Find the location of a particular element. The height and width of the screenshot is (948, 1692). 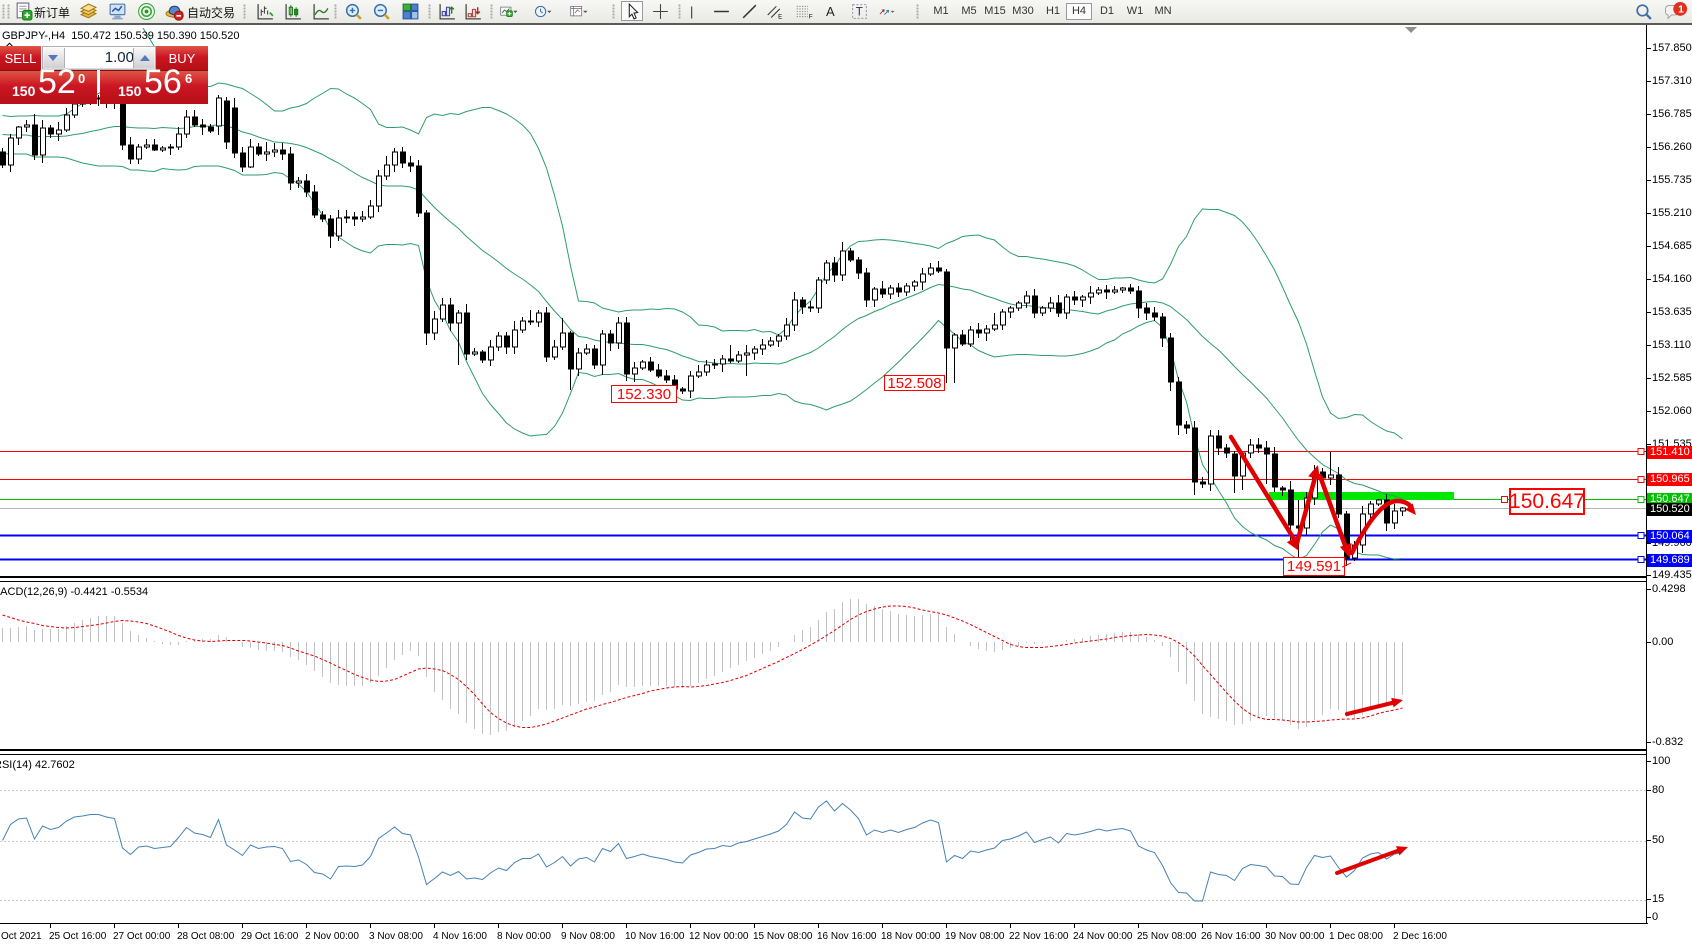

svg-text: T is located at coordinates (859, 12).